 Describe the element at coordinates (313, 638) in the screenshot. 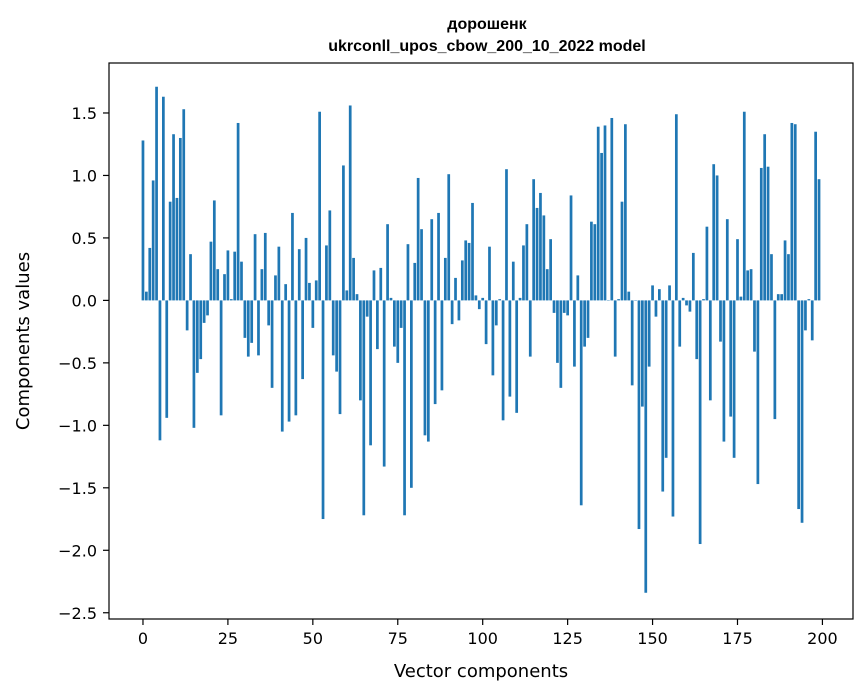

I see `x-tick-label: 50` at that location.